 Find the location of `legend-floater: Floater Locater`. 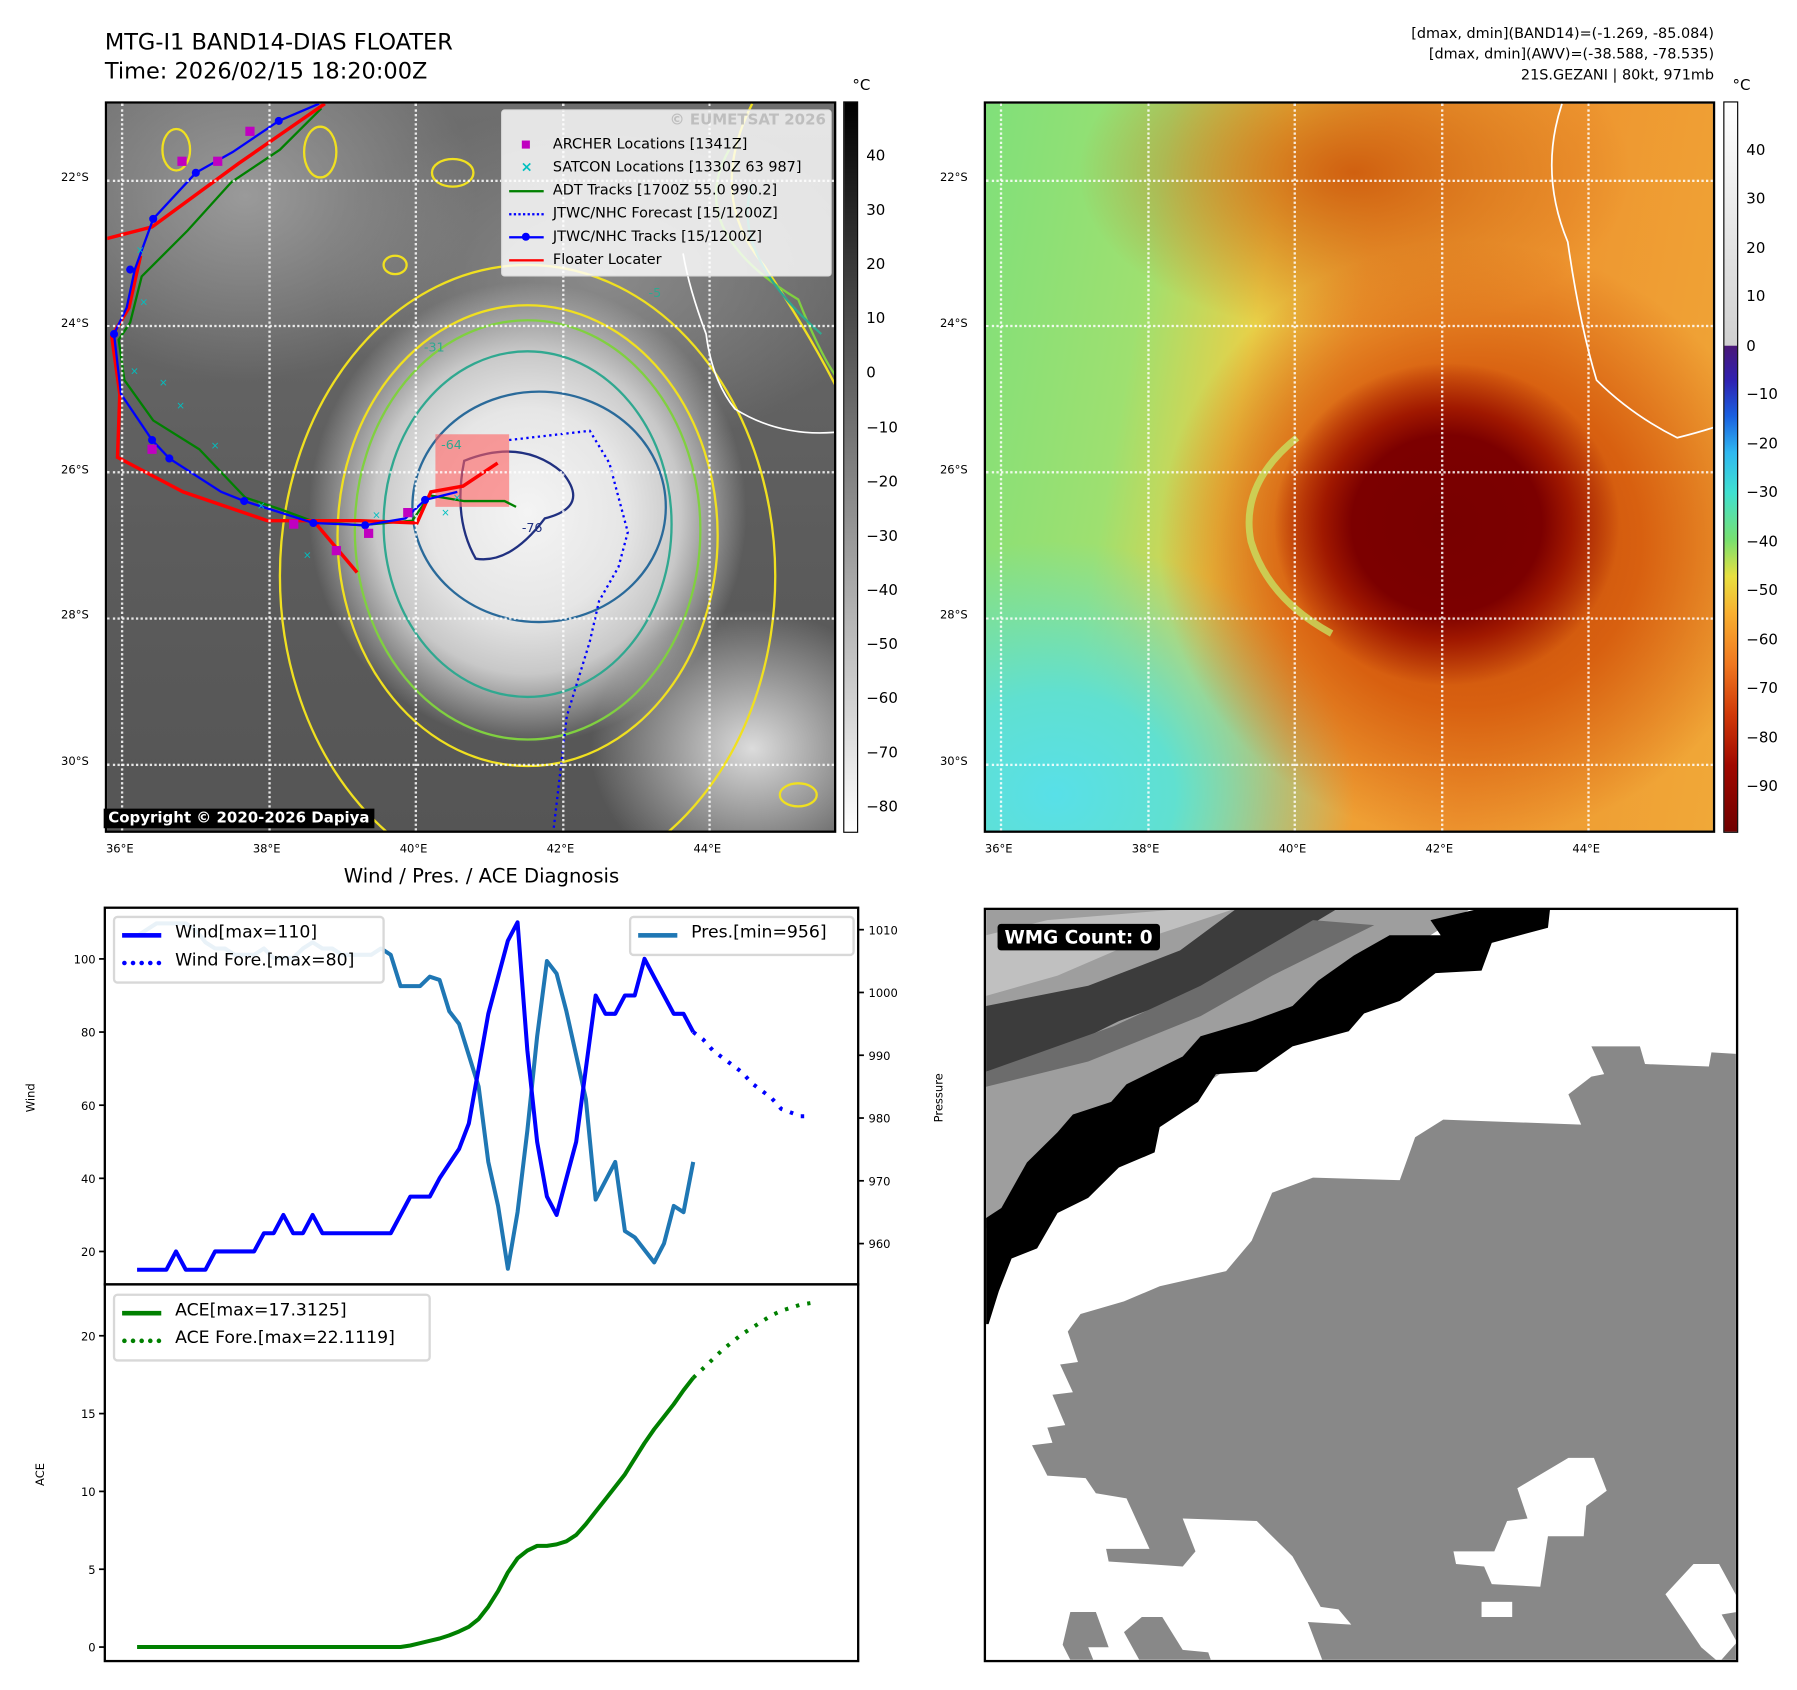

legend-floater: Floater Locater is located at coordinates (666, 260).